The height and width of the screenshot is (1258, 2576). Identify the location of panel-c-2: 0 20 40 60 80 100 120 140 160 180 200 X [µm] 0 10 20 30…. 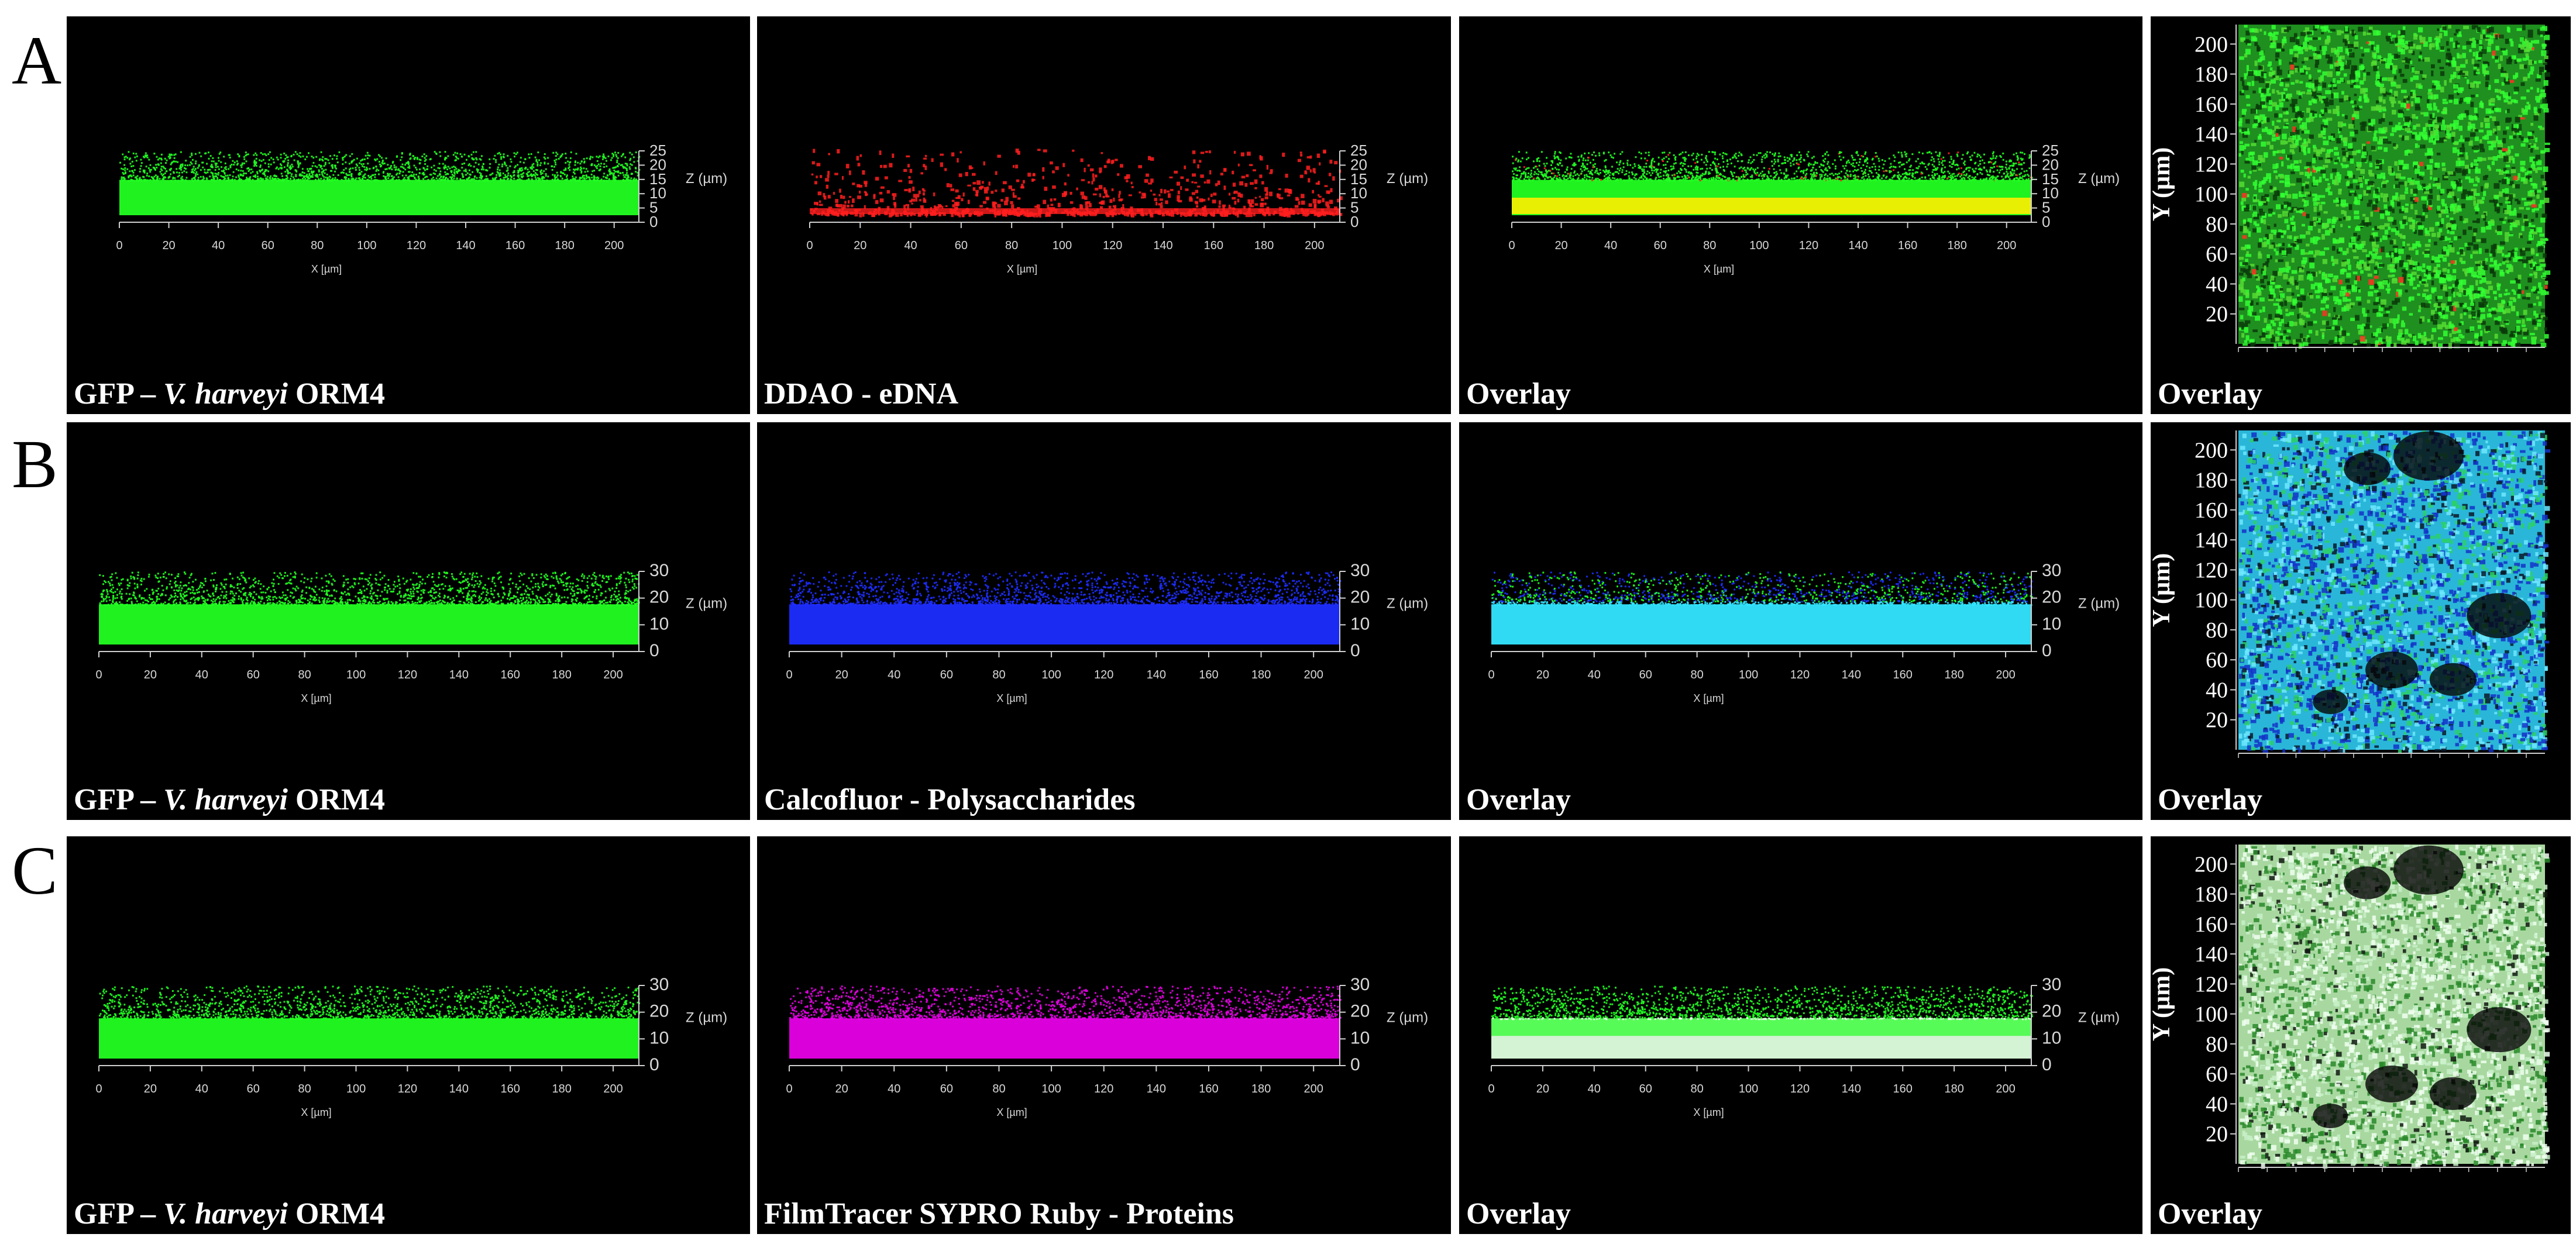
(1104, 1035).